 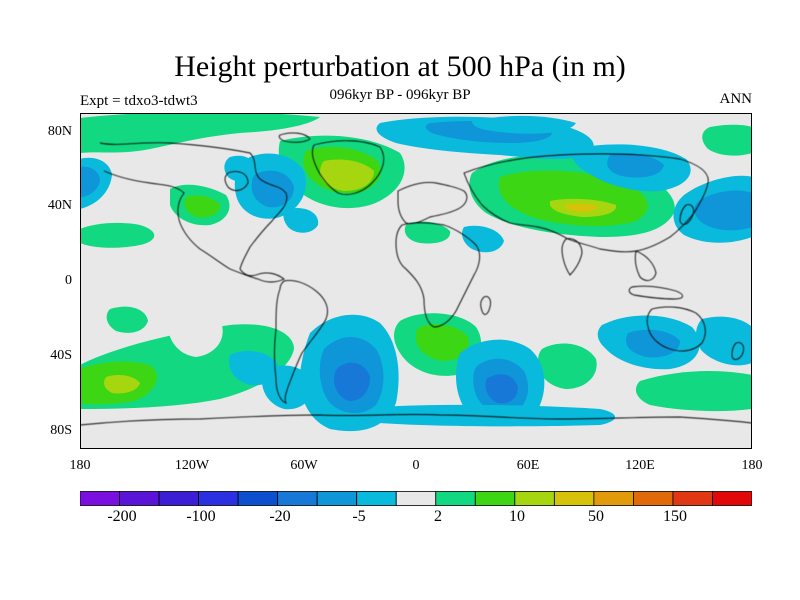 What do you see at coordinates (493, 415) in the screenshot?
I see `anomaly-antarctic-rim` at bounding box center [493, 415].